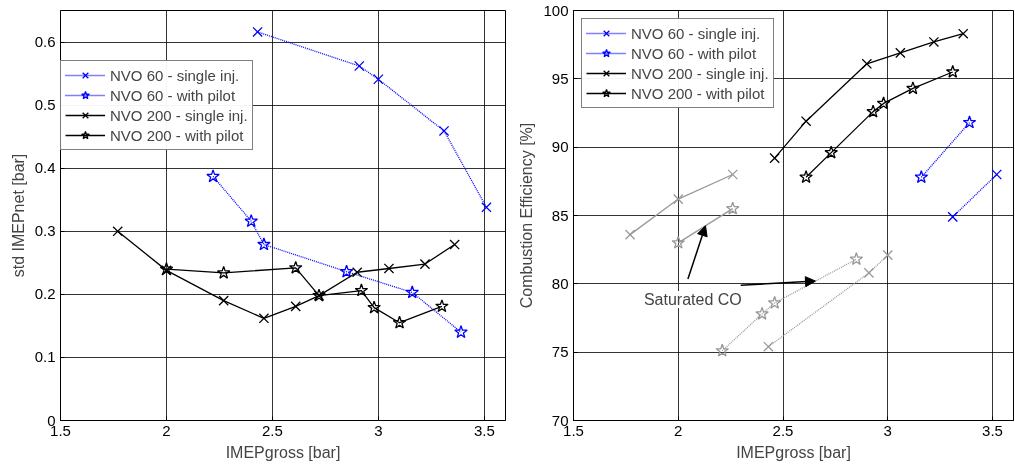 The height and width of the screenshot is (468, 1015). Describe the element at coordinates (560, 215) in the screenshot. I see `y-tick-label: 85` at that location.